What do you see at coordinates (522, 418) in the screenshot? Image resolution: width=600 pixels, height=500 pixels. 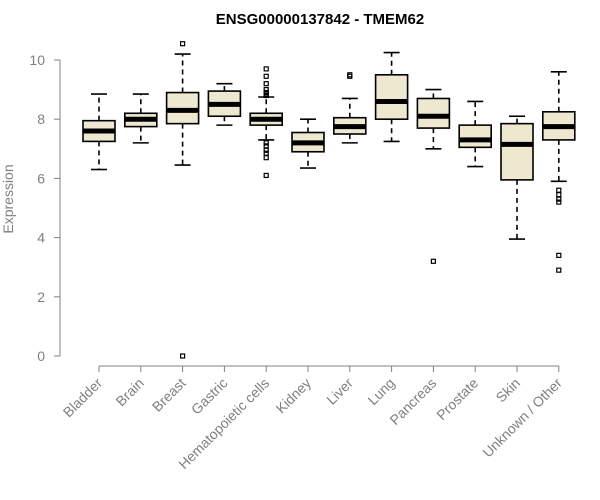 I see `x-tick-label: Unknown / Other` at bounding box center [522, 418].